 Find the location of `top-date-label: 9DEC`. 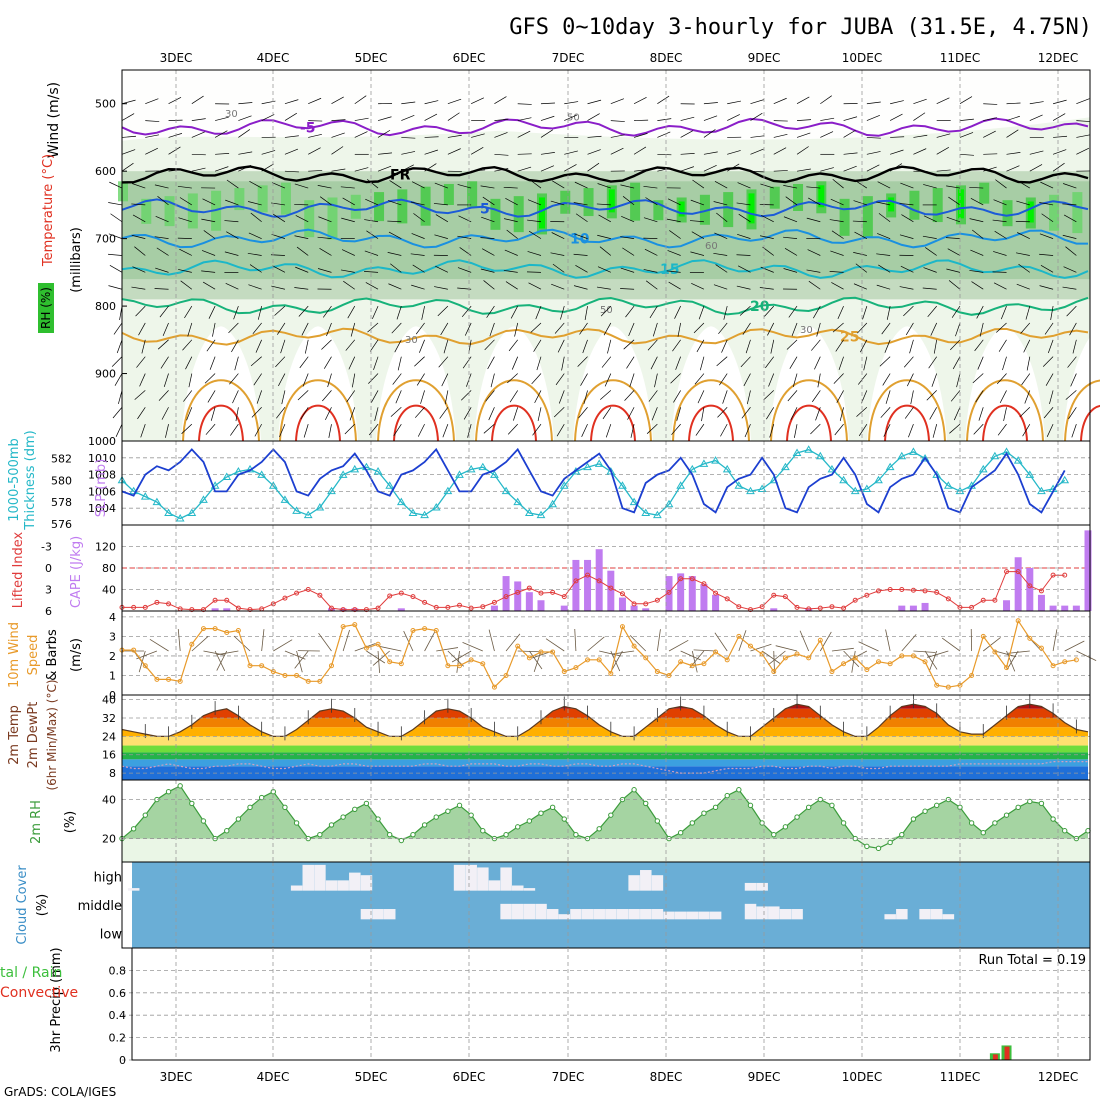

top-date-label: 9DEC is located at coordinates (764, 58).